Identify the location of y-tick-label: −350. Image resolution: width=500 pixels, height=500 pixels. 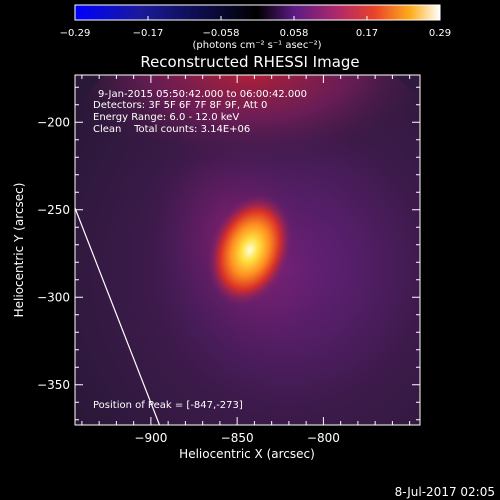
(53, 385).